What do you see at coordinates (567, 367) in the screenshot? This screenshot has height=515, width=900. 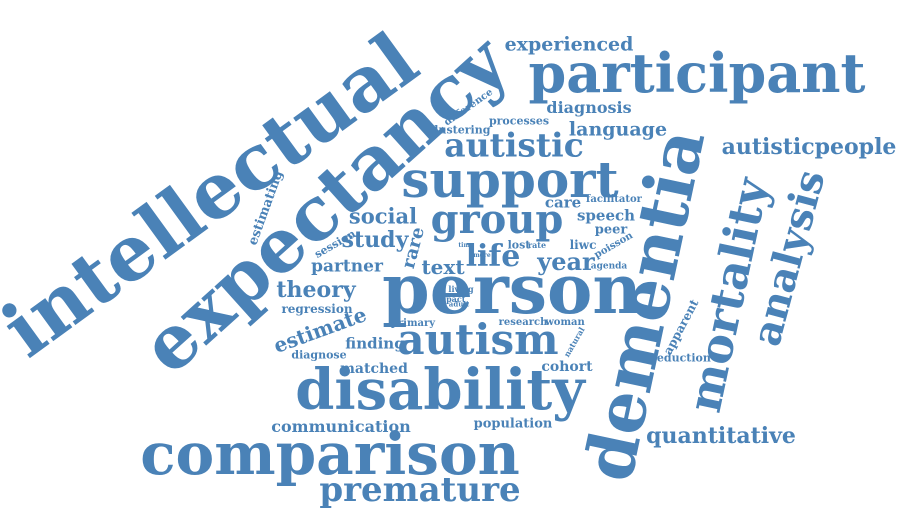 I see `word-cohort: cohort` at bounding box center [567, 367].